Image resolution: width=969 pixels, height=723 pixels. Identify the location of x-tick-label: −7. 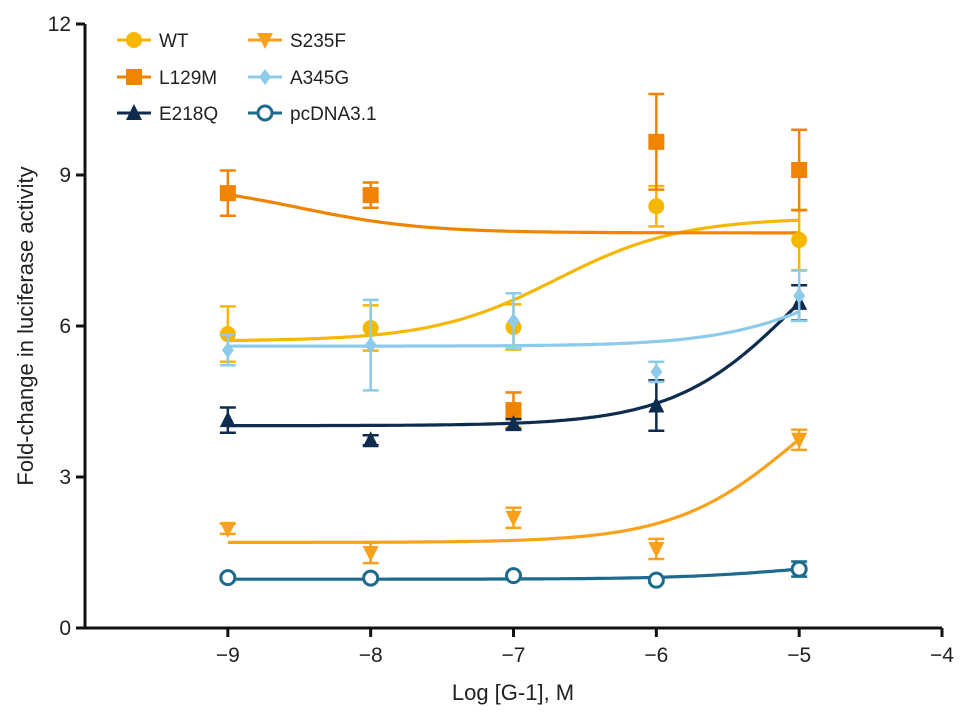
(514, 655).